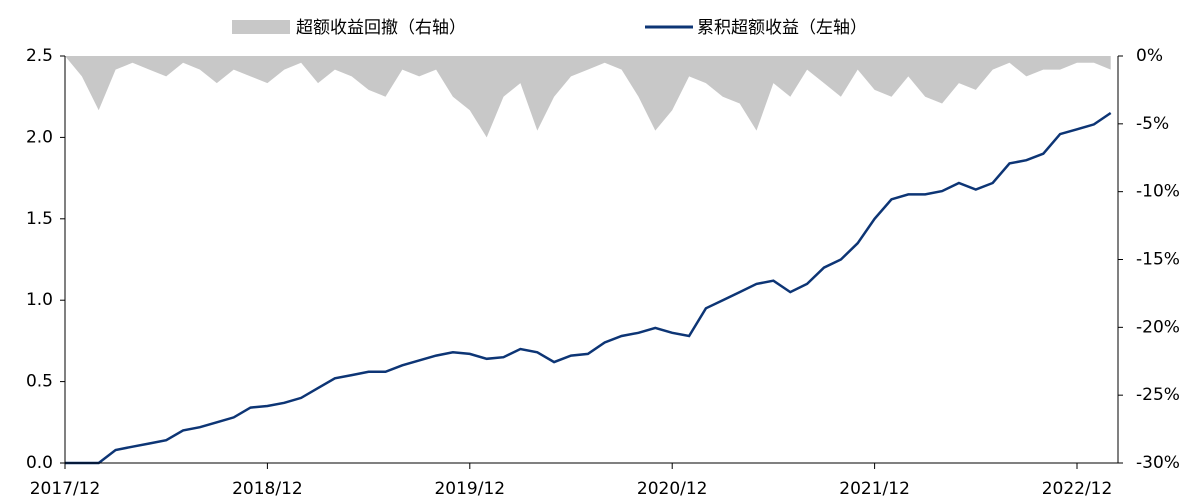  Describe the element at coordinates (65, 489) in the screenshot. I see `x-tick-label: 2017/12` at that location.